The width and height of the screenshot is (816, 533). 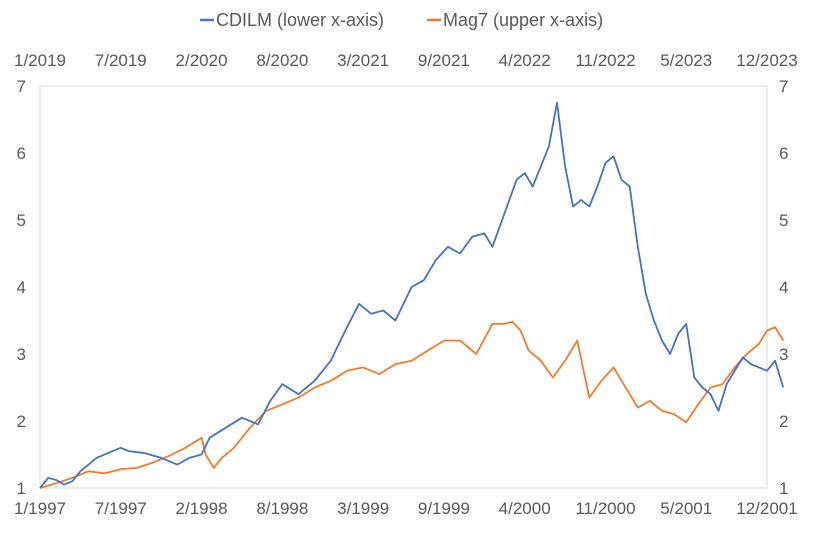 What do you see at coordinates (686, 60) in the screenshot?
I see `x-upper-tick-label: 5/2023` at bounding box center [686, 60].